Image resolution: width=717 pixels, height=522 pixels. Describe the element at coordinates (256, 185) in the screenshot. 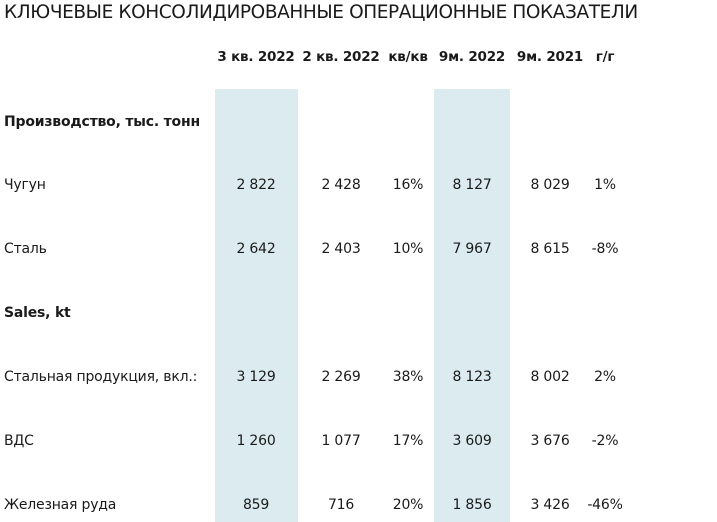

I see `table-cell: 2 822` at that location.